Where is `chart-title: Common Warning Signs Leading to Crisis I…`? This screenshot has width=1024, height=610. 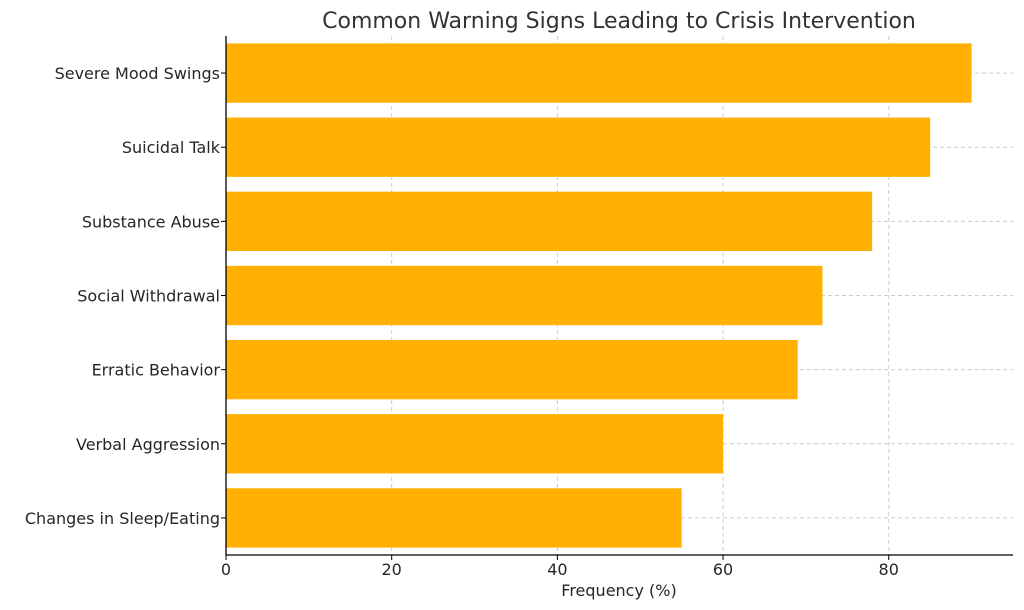
chart-title: Common Warning Signs Leading to Crisis I… is located at coordinates (619, 21).